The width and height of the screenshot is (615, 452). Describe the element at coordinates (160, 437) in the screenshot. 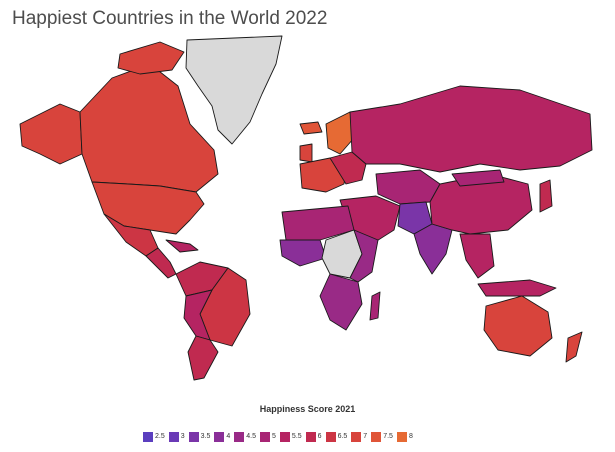

I see `legend-label: 2.5` at that location.